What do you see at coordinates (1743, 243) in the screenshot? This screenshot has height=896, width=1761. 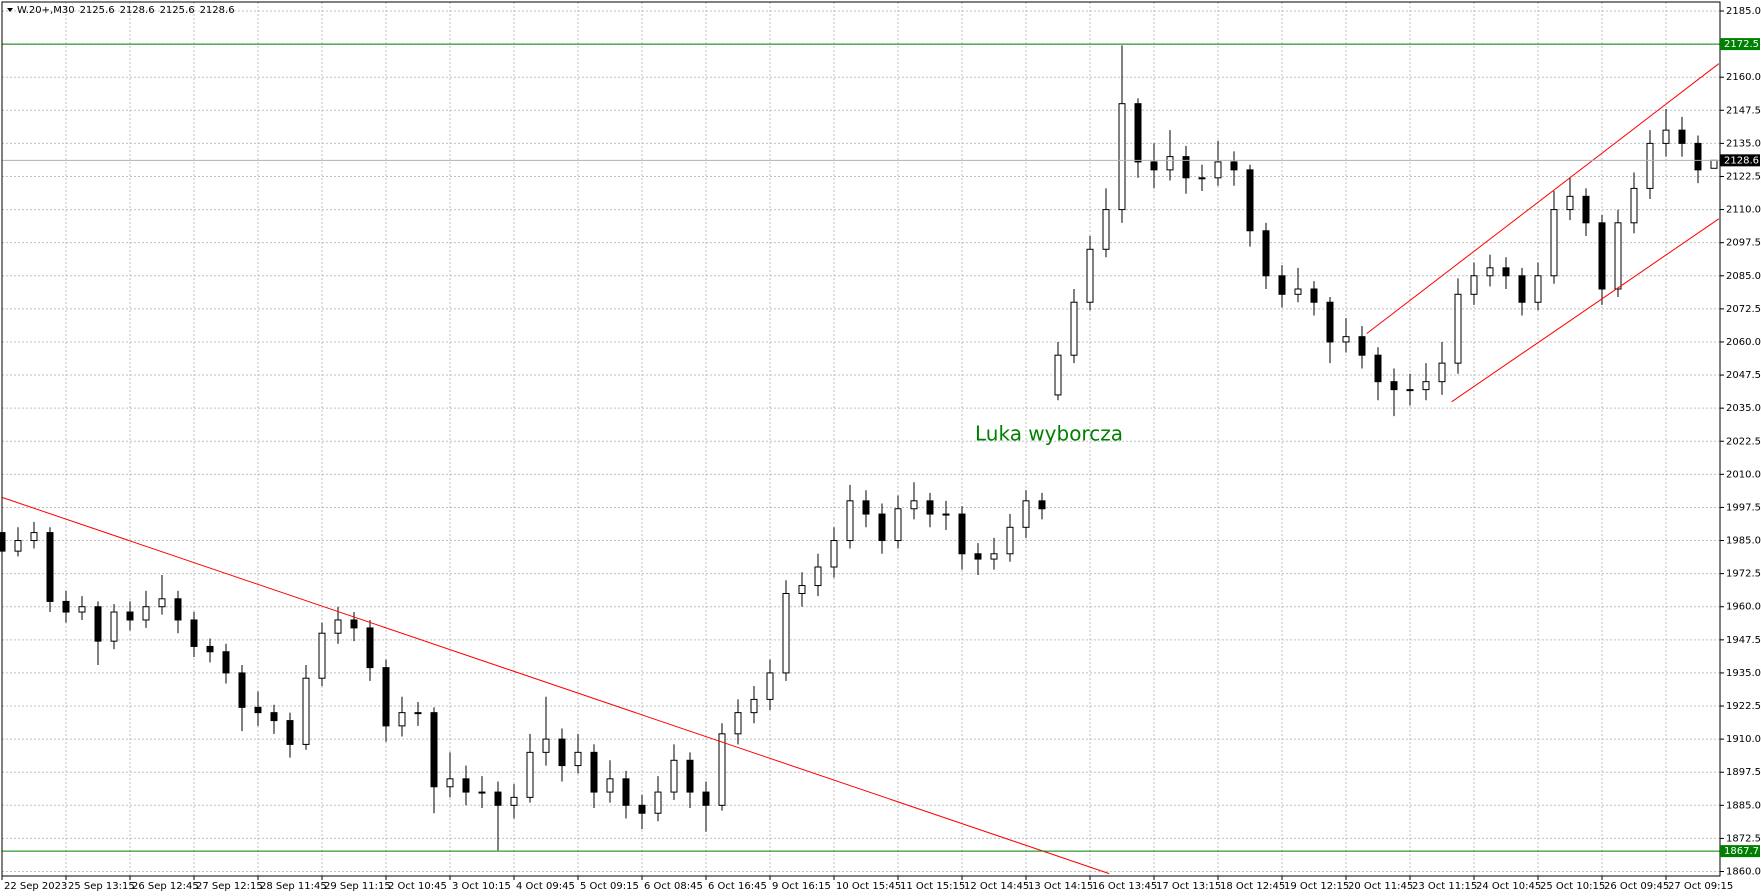 I see `y-tick-label: 2097.5` at bounding box center [1743, 243].